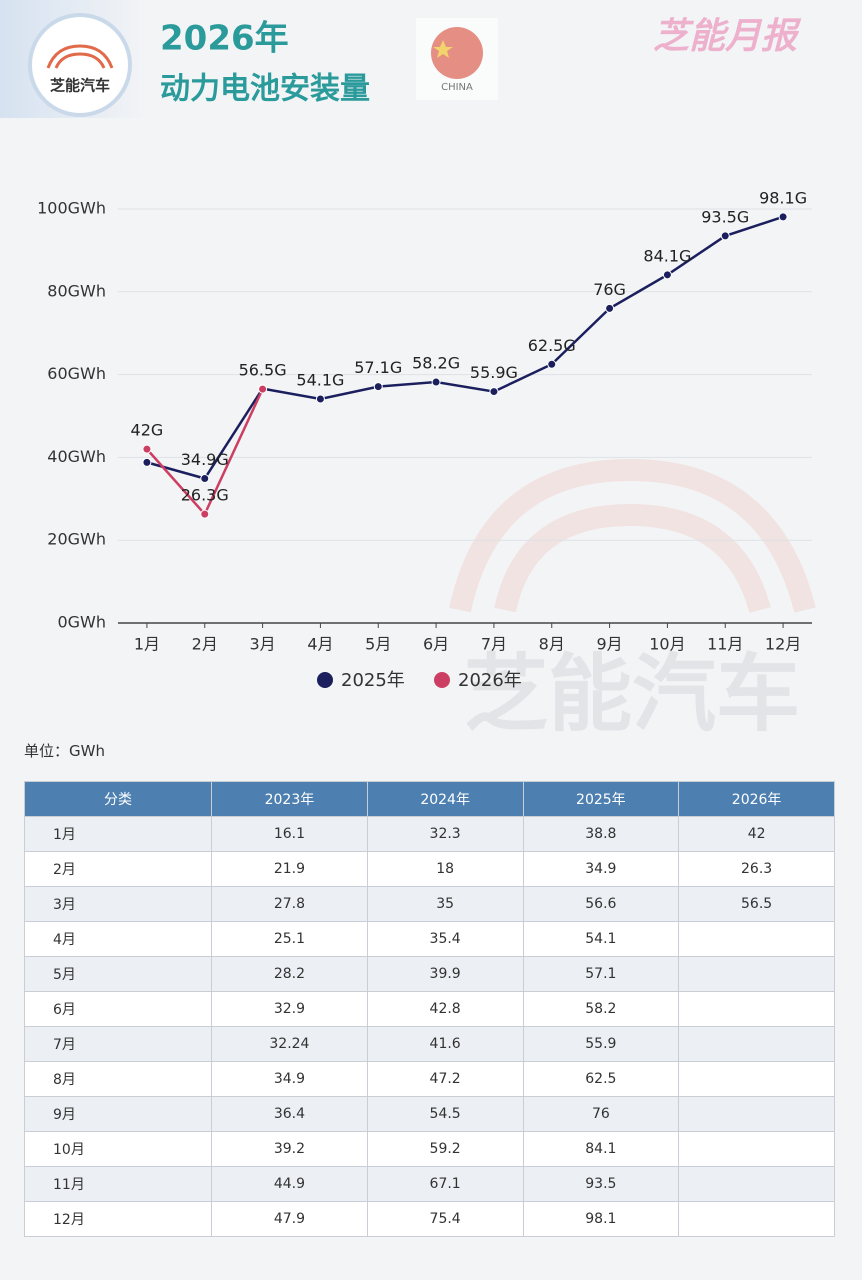 This screenshot has width=862, height=1280. I want to click on data-label: 76G, so click(609, 289).